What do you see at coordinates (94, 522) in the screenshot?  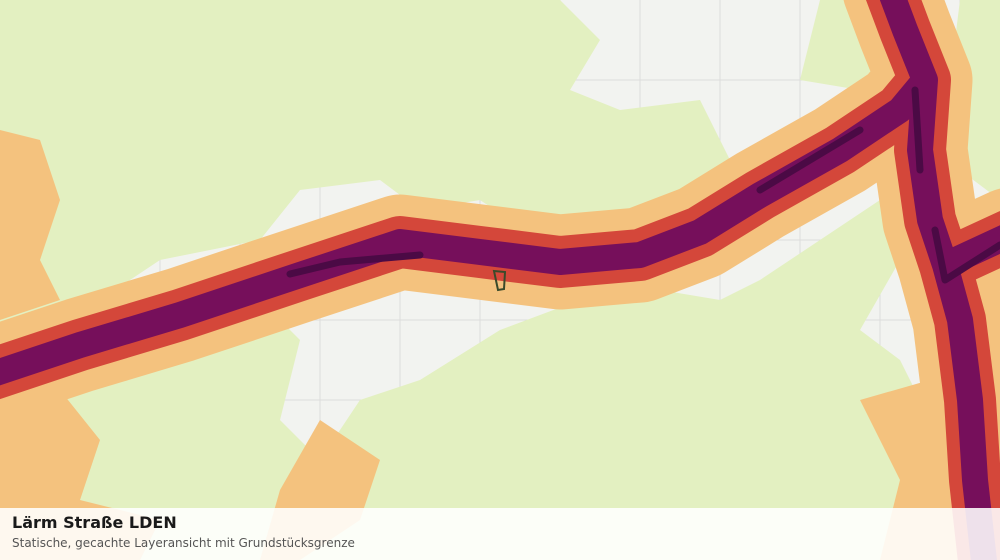 I see `layer-title: Lärm Straße LDEN` at bounding box center [94, 522].